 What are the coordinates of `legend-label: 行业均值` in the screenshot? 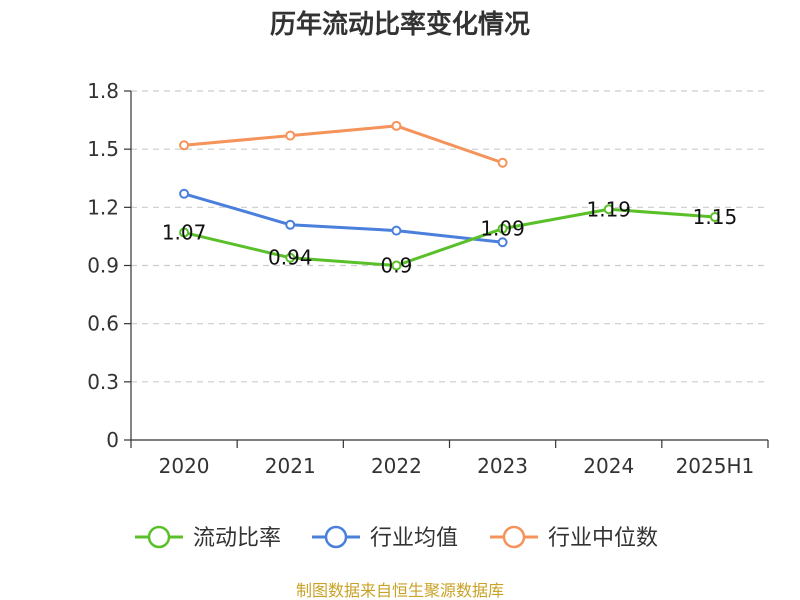 It's located at (414, 538).